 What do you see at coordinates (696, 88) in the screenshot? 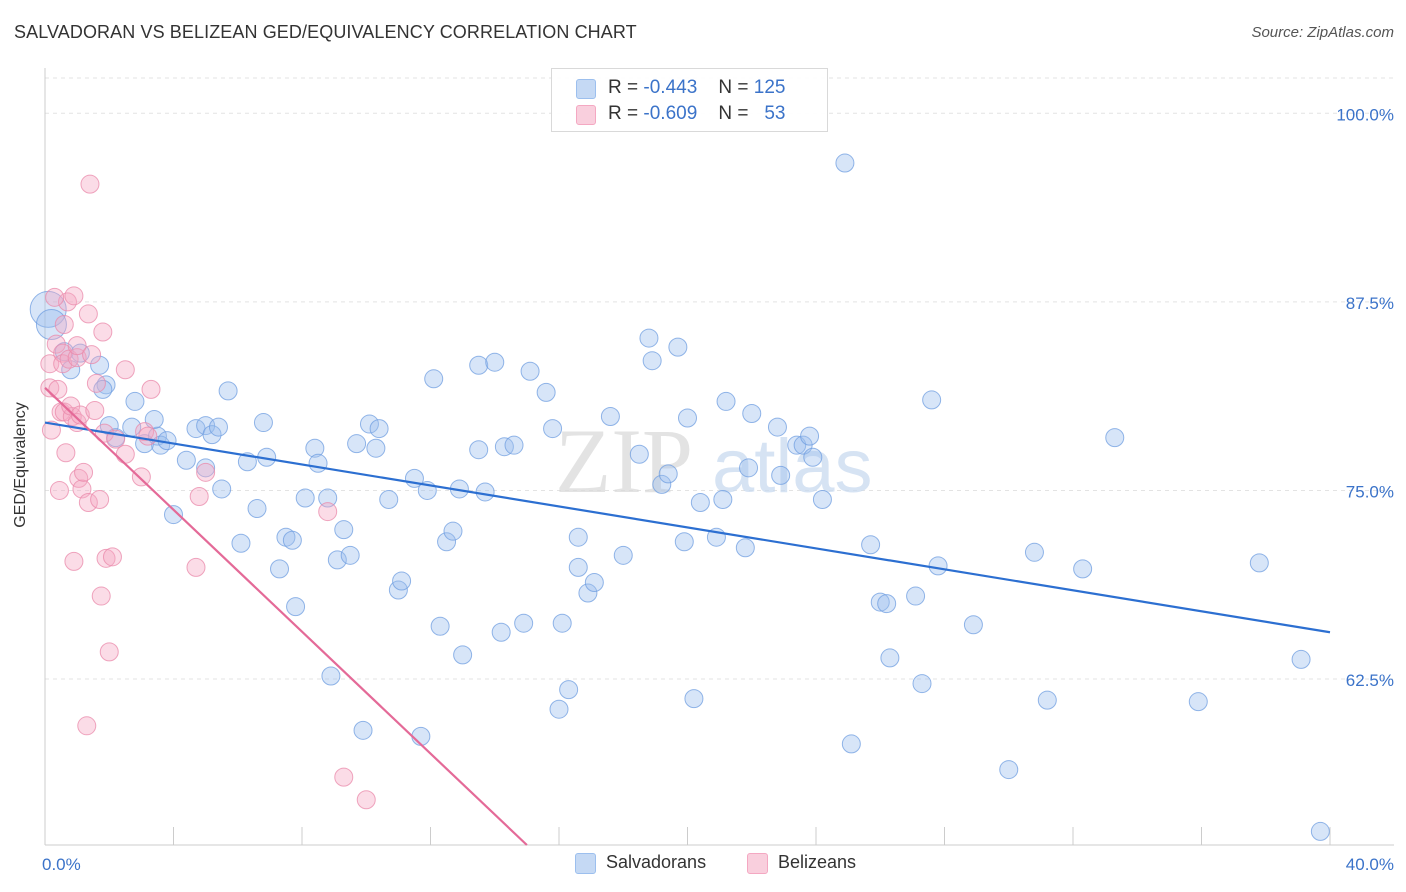
I see `legend-text-salvadorans: R = -0.443 N = 125` at bounding box center [696, 88].